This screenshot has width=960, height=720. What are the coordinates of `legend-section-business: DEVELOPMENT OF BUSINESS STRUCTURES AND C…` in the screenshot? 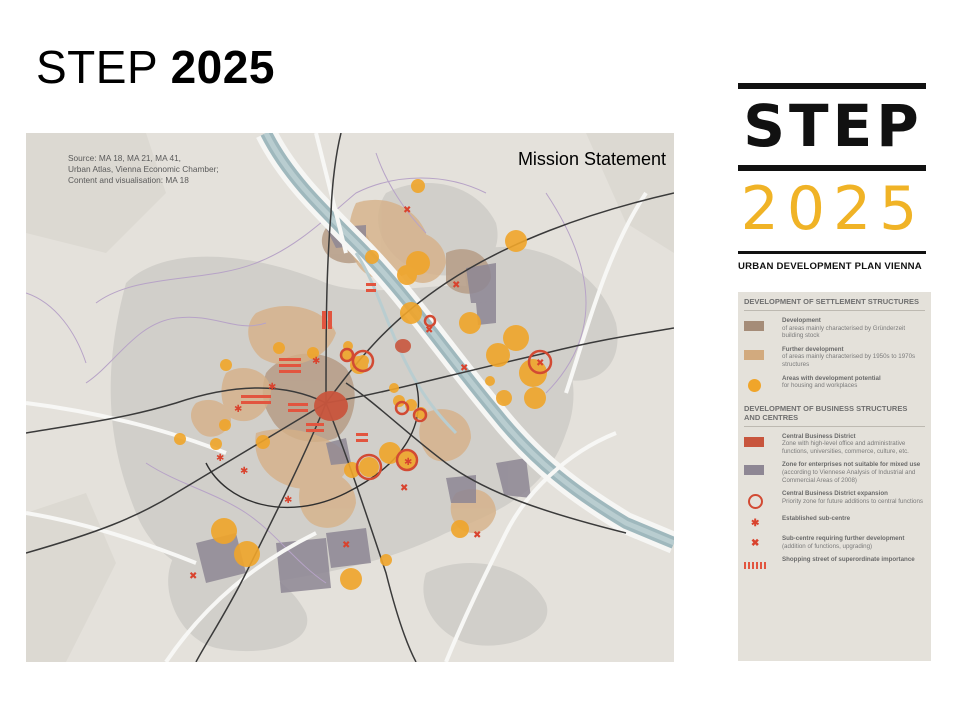 It's located at (834, 415).